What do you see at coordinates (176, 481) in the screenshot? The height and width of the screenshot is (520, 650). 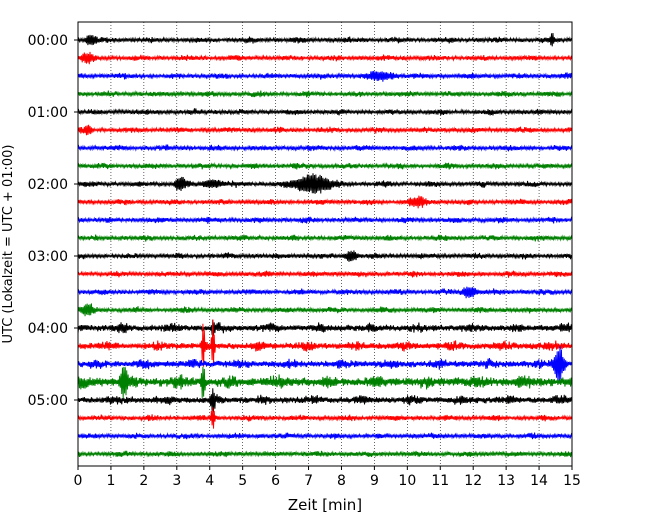 I see `x-tick-label: 3` at bounding box center [176, 481].